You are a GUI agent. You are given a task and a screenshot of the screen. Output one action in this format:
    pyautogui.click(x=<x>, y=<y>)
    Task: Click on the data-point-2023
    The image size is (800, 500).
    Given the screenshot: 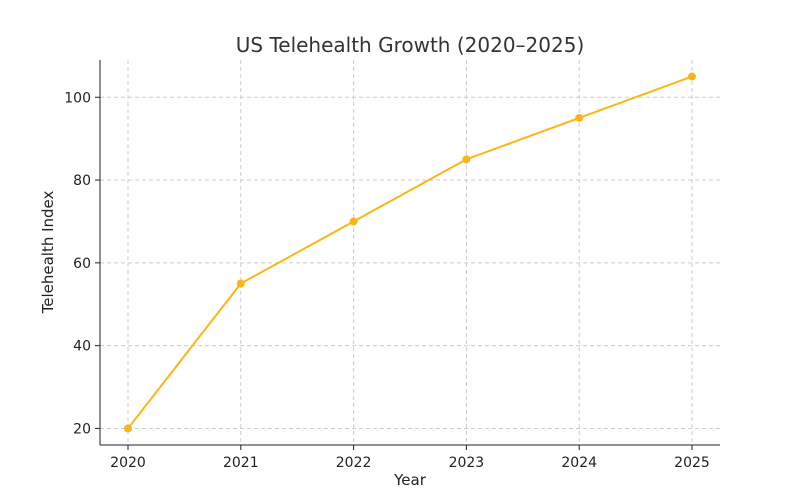 What is the action you would take?
    pyautogui.click(x=466, y=159)
    